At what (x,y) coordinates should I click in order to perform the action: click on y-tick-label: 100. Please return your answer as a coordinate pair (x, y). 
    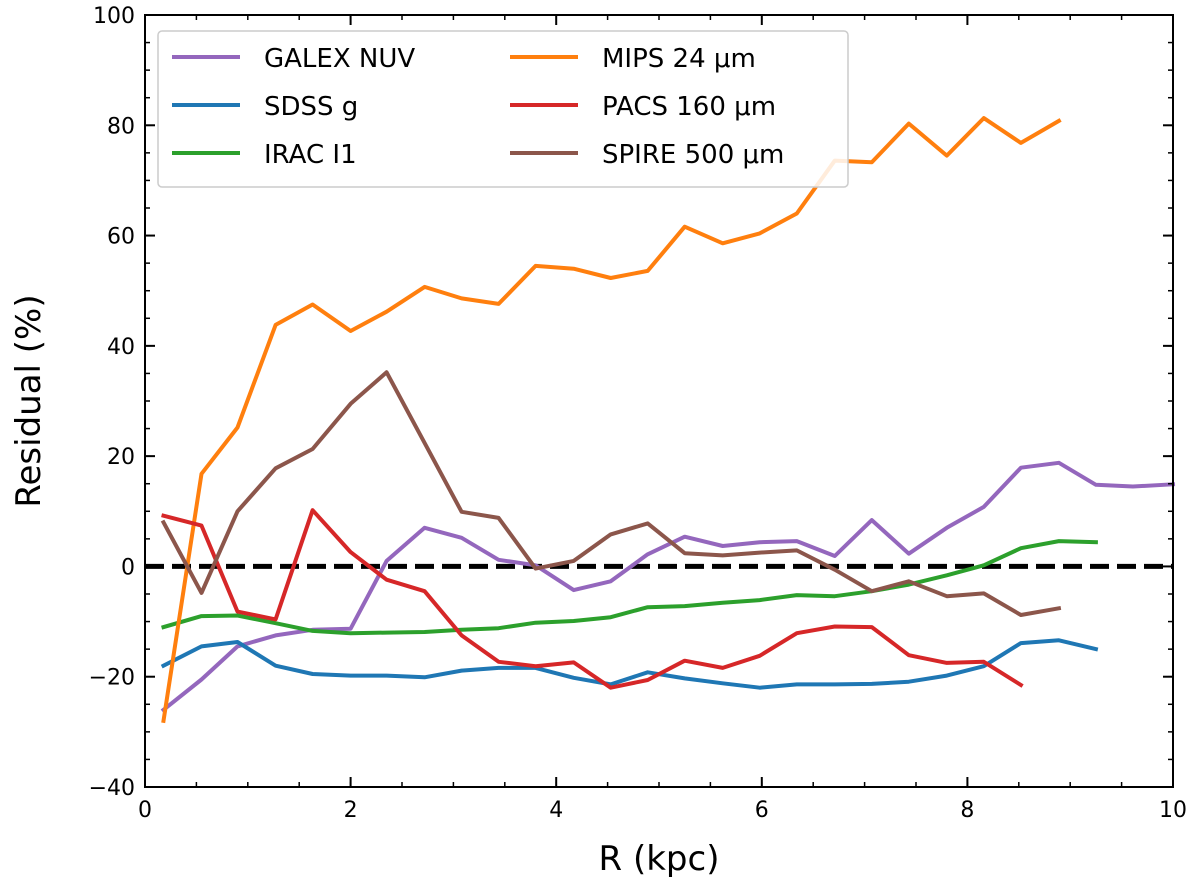
    Looking at the image, I should click on (114, 16).